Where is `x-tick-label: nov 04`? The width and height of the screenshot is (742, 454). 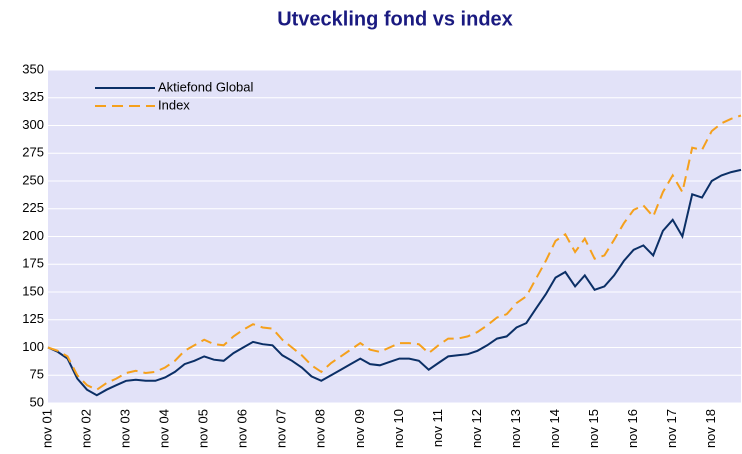 x-tick-label: nov 04 is located at coordinates (164, 428).